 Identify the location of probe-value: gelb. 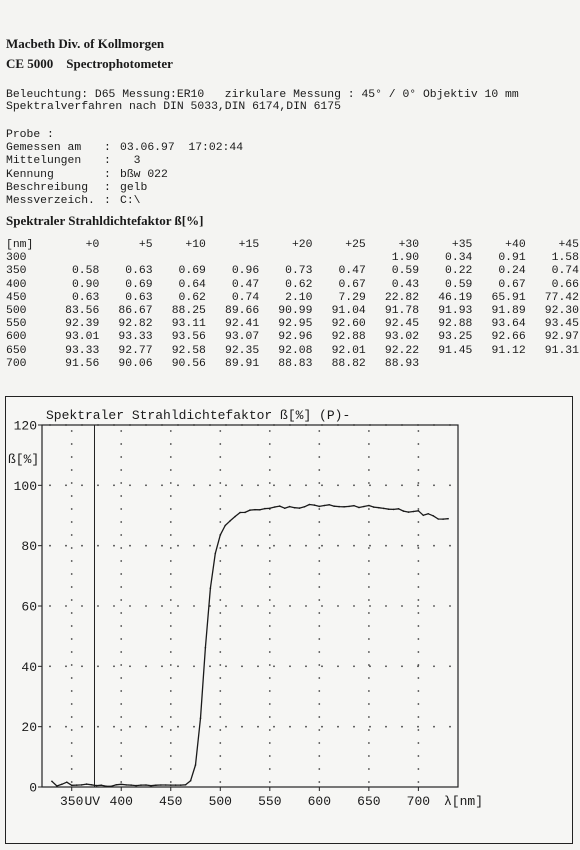
(134, 187).